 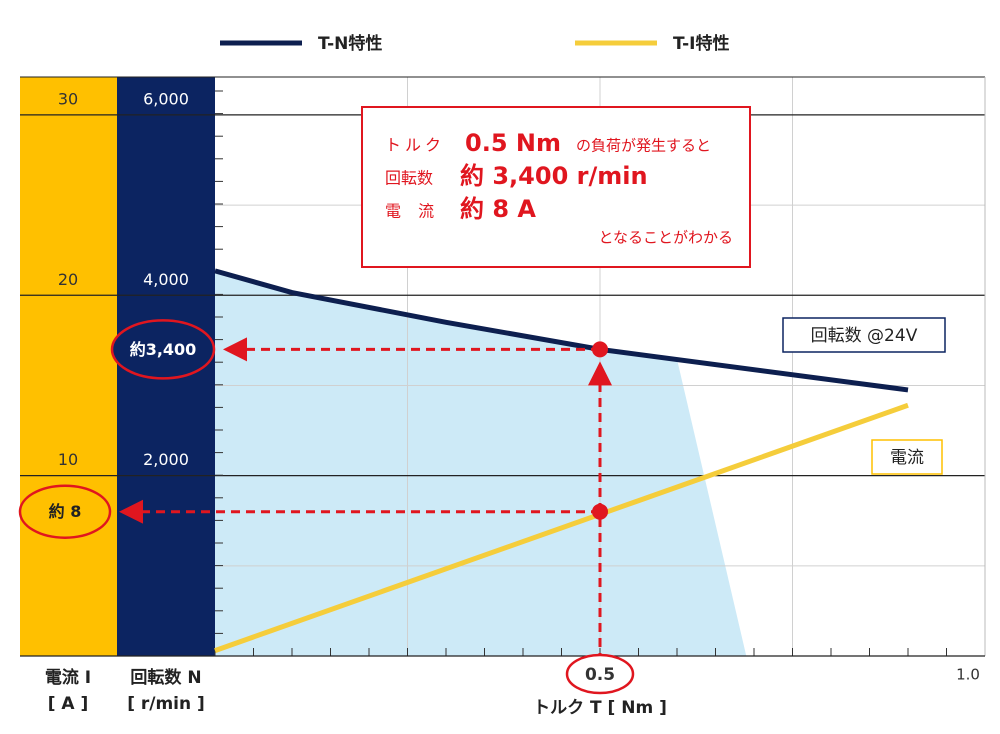 What do you see at coordinates (561, 330) in the screenshot?
I see `series-line` at bounding box center [561, 330].